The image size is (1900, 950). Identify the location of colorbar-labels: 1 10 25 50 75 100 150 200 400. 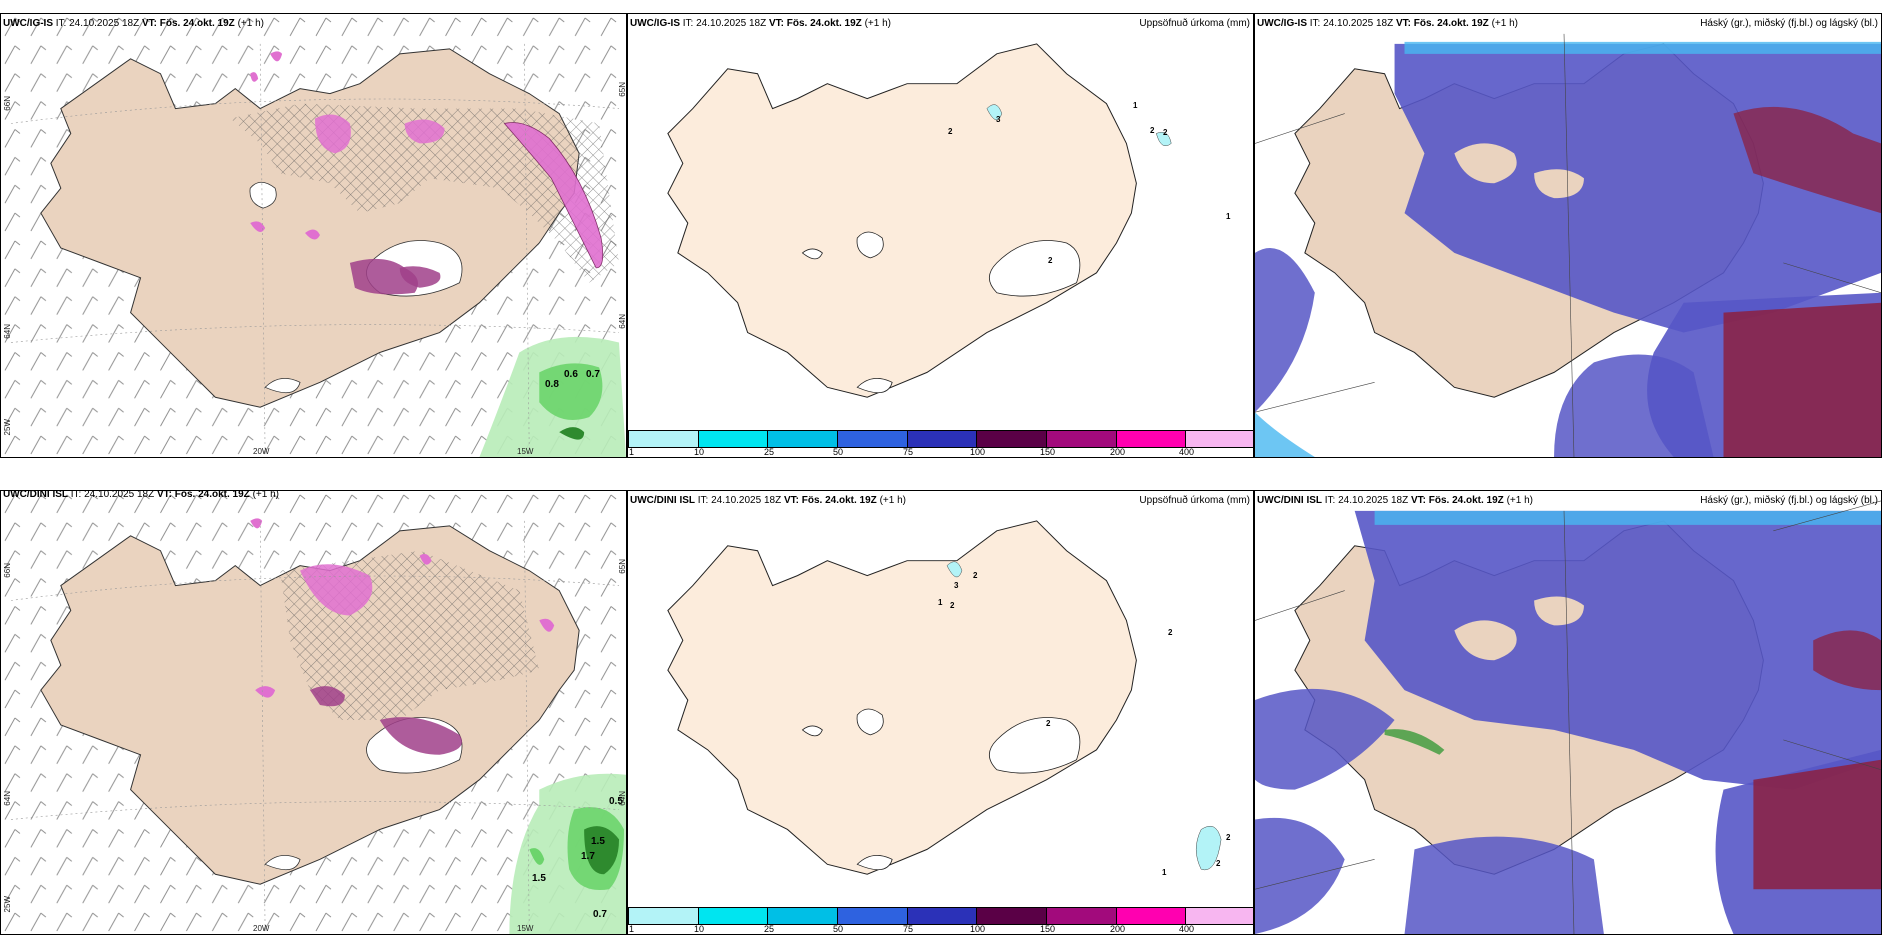
(940, 452).